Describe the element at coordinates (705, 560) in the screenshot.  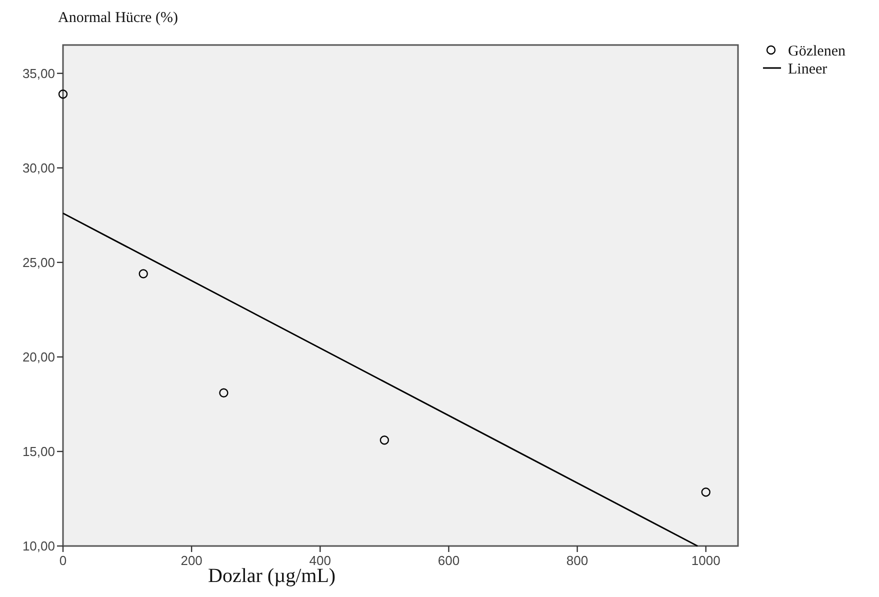
I see `x-tick-label: 1000` at that location.